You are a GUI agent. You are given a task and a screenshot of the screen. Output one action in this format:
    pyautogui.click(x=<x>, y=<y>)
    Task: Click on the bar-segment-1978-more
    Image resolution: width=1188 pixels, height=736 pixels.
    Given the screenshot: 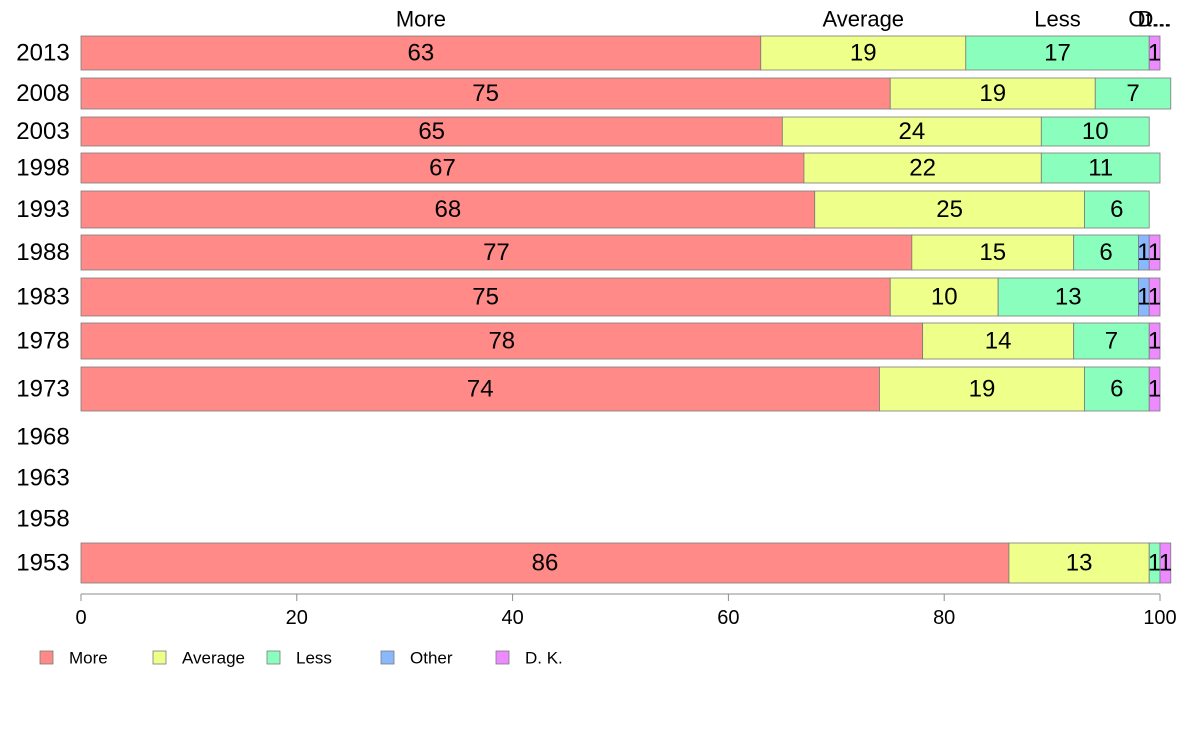 What is the action you would take?
    pyautogui.click(x=502, y=341)
    